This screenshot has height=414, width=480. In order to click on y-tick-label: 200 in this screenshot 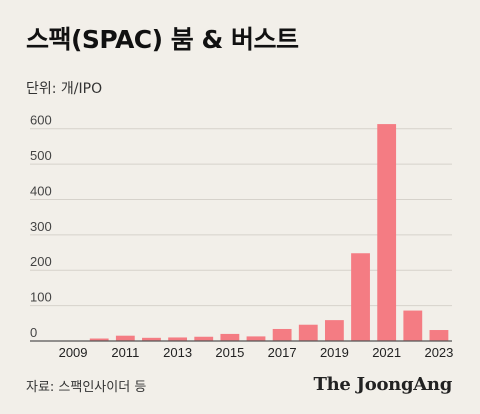, I will do `click(41, 261)`.